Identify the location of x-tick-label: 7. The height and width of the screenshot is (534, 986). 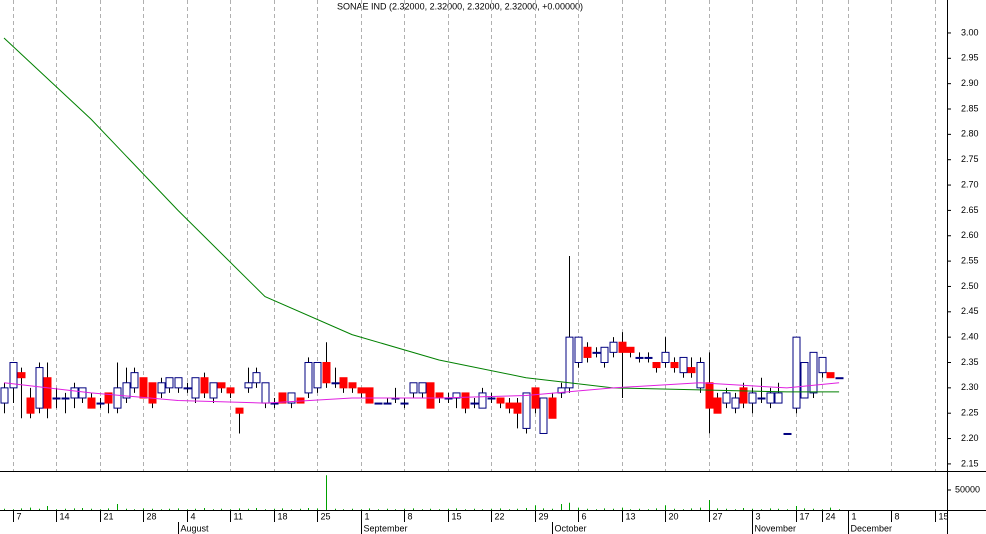
(19, 516).